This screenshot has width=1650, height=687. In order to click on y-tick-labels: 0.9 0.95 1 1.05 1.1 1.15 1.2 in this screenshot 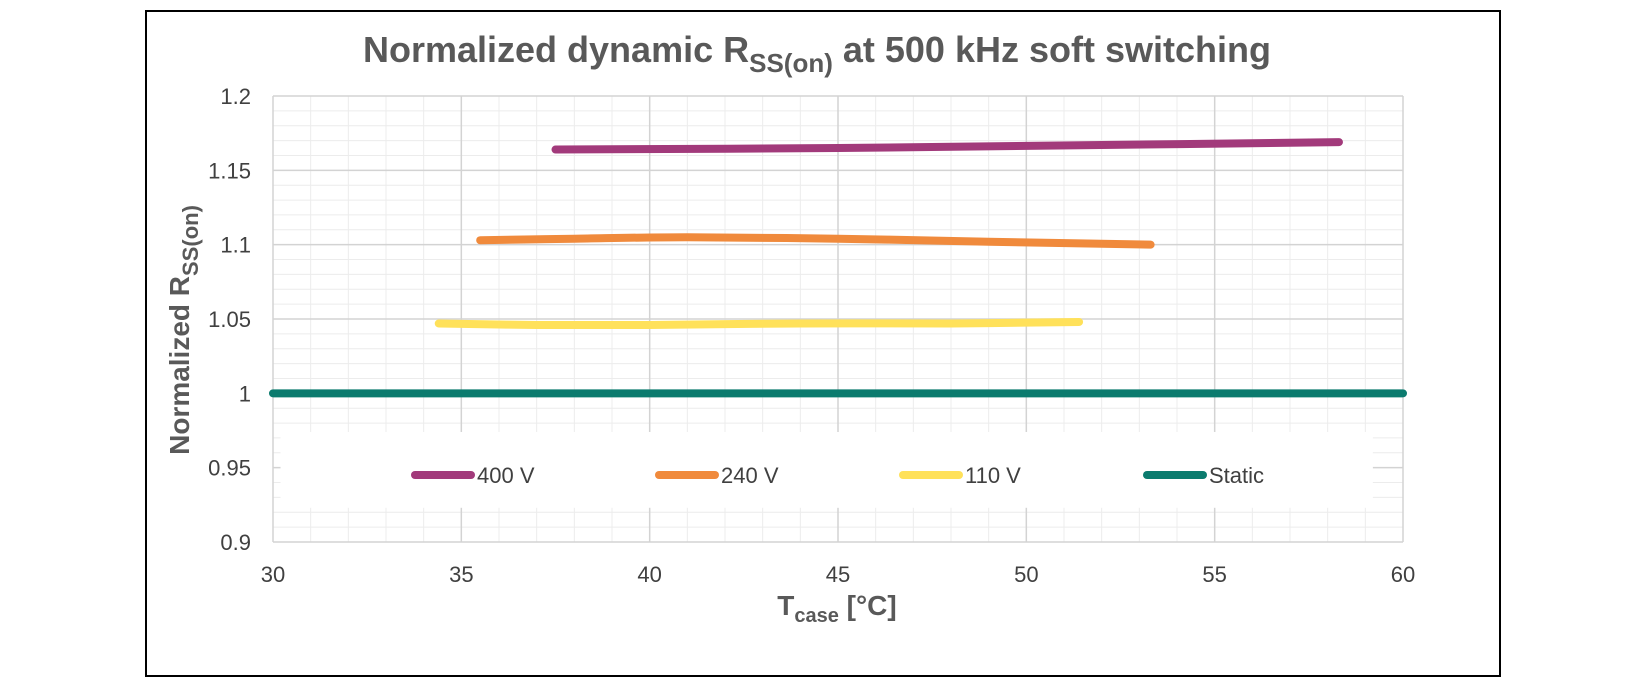, I will do `click(229, 319)`.